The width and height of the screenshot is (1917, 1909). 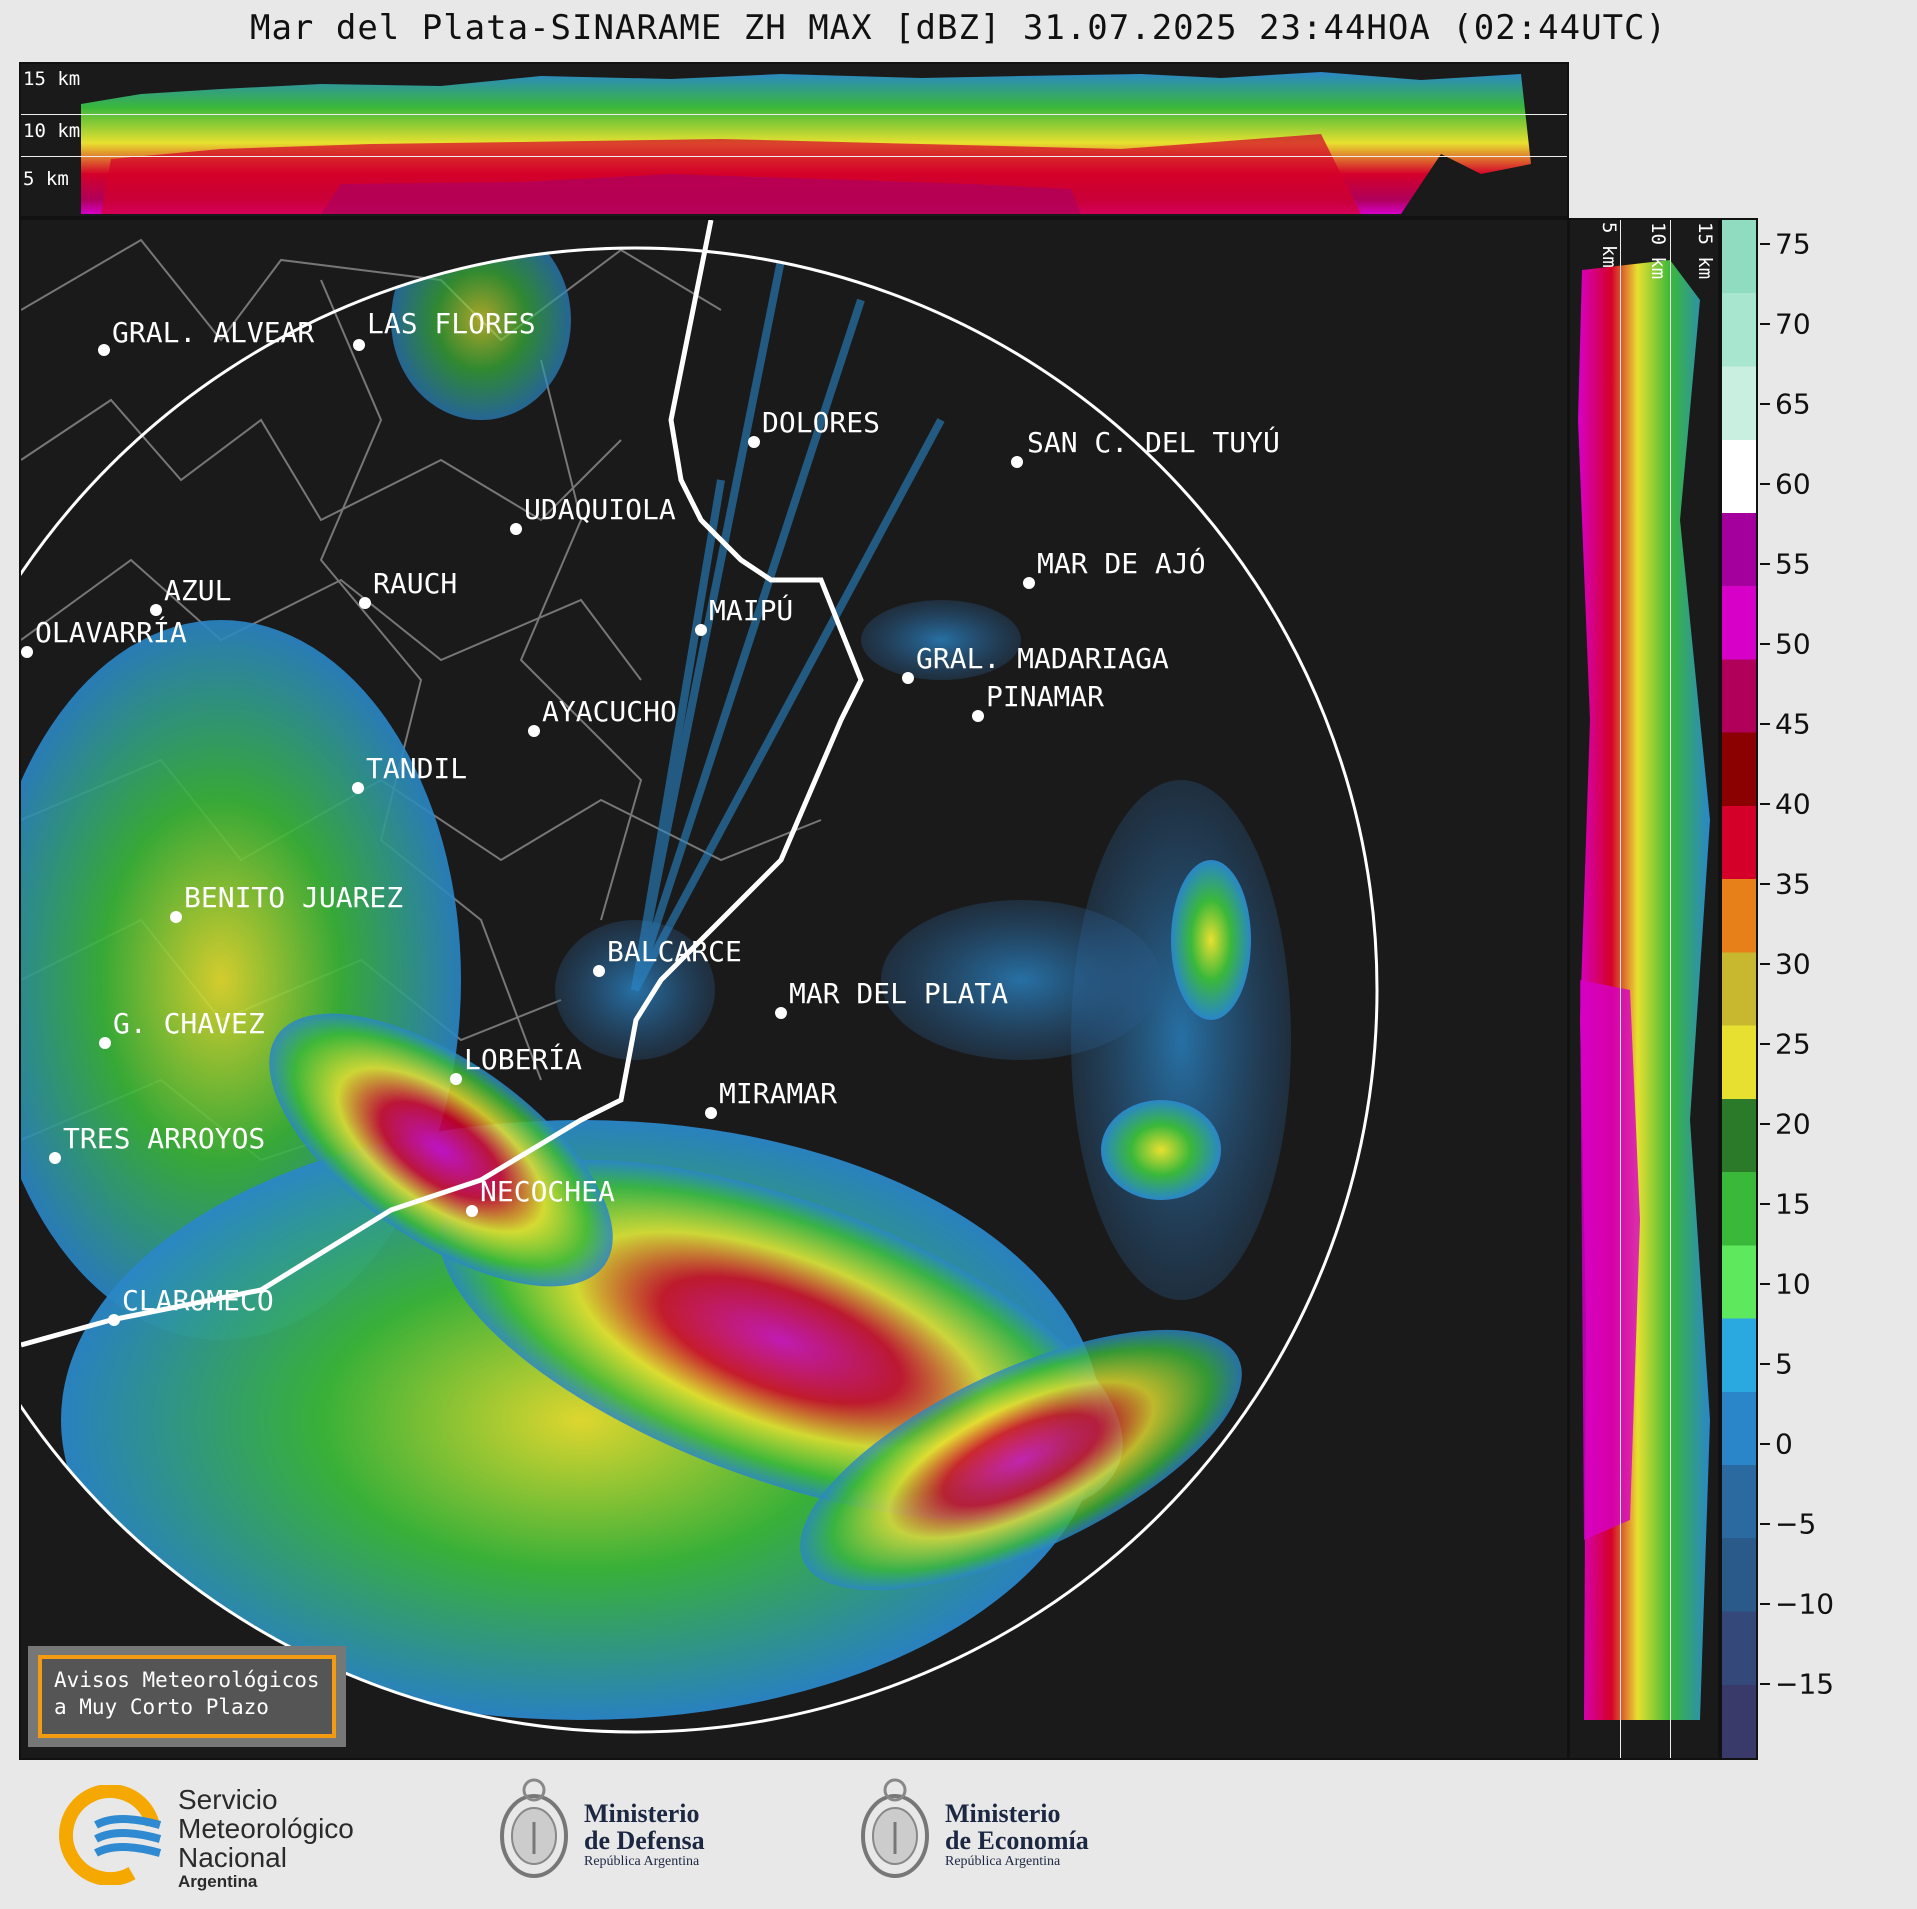 I want to click on city-marker: SAN C. DEL TUYÚ, so click(x=1145, y=446).